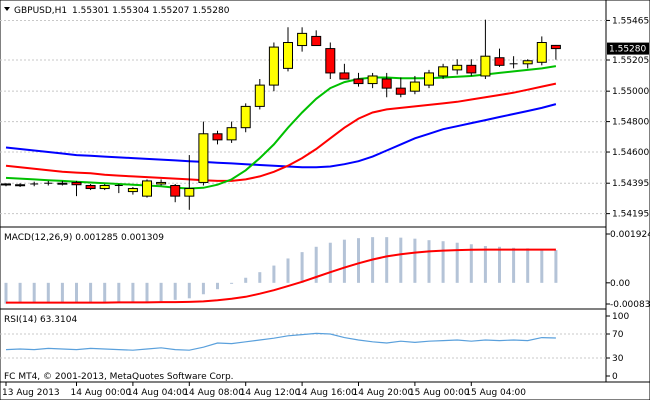 The image size is (650, 400). What do you see at coordinates (620, 284) in the screenshot?
I see `macd-tick-label: 0.00` at bounding box center [620, 284].